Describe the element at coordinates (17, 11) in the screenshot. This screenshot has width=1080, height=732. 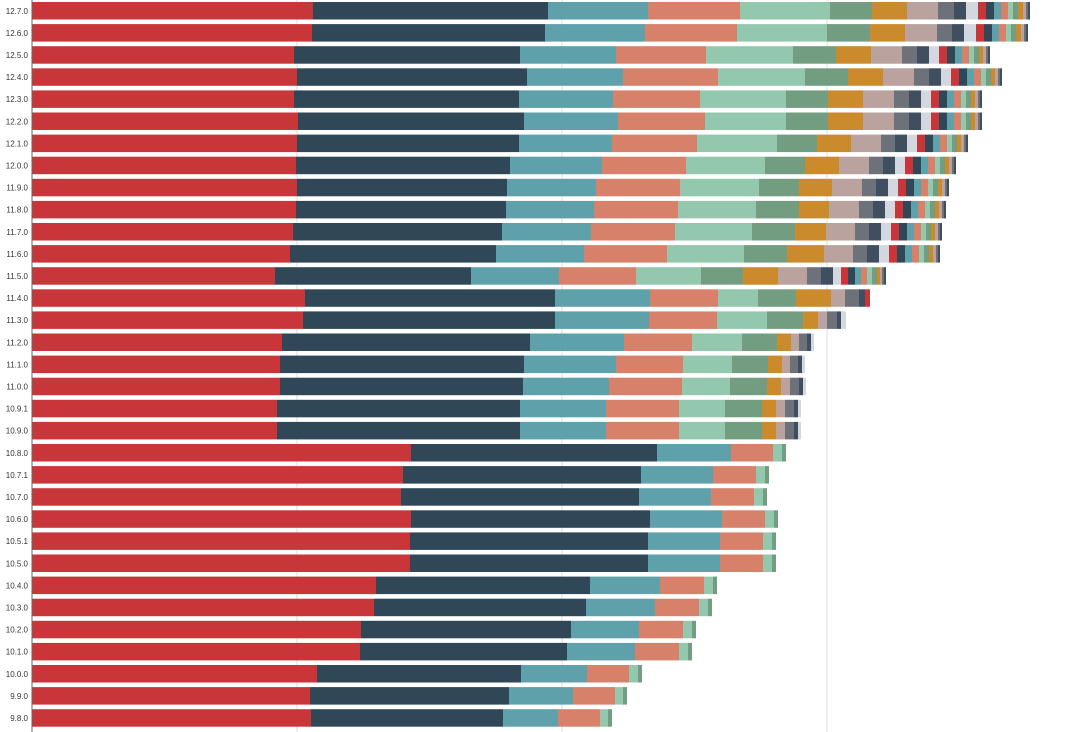
I see `tick-label: 12.7.0` at that location.